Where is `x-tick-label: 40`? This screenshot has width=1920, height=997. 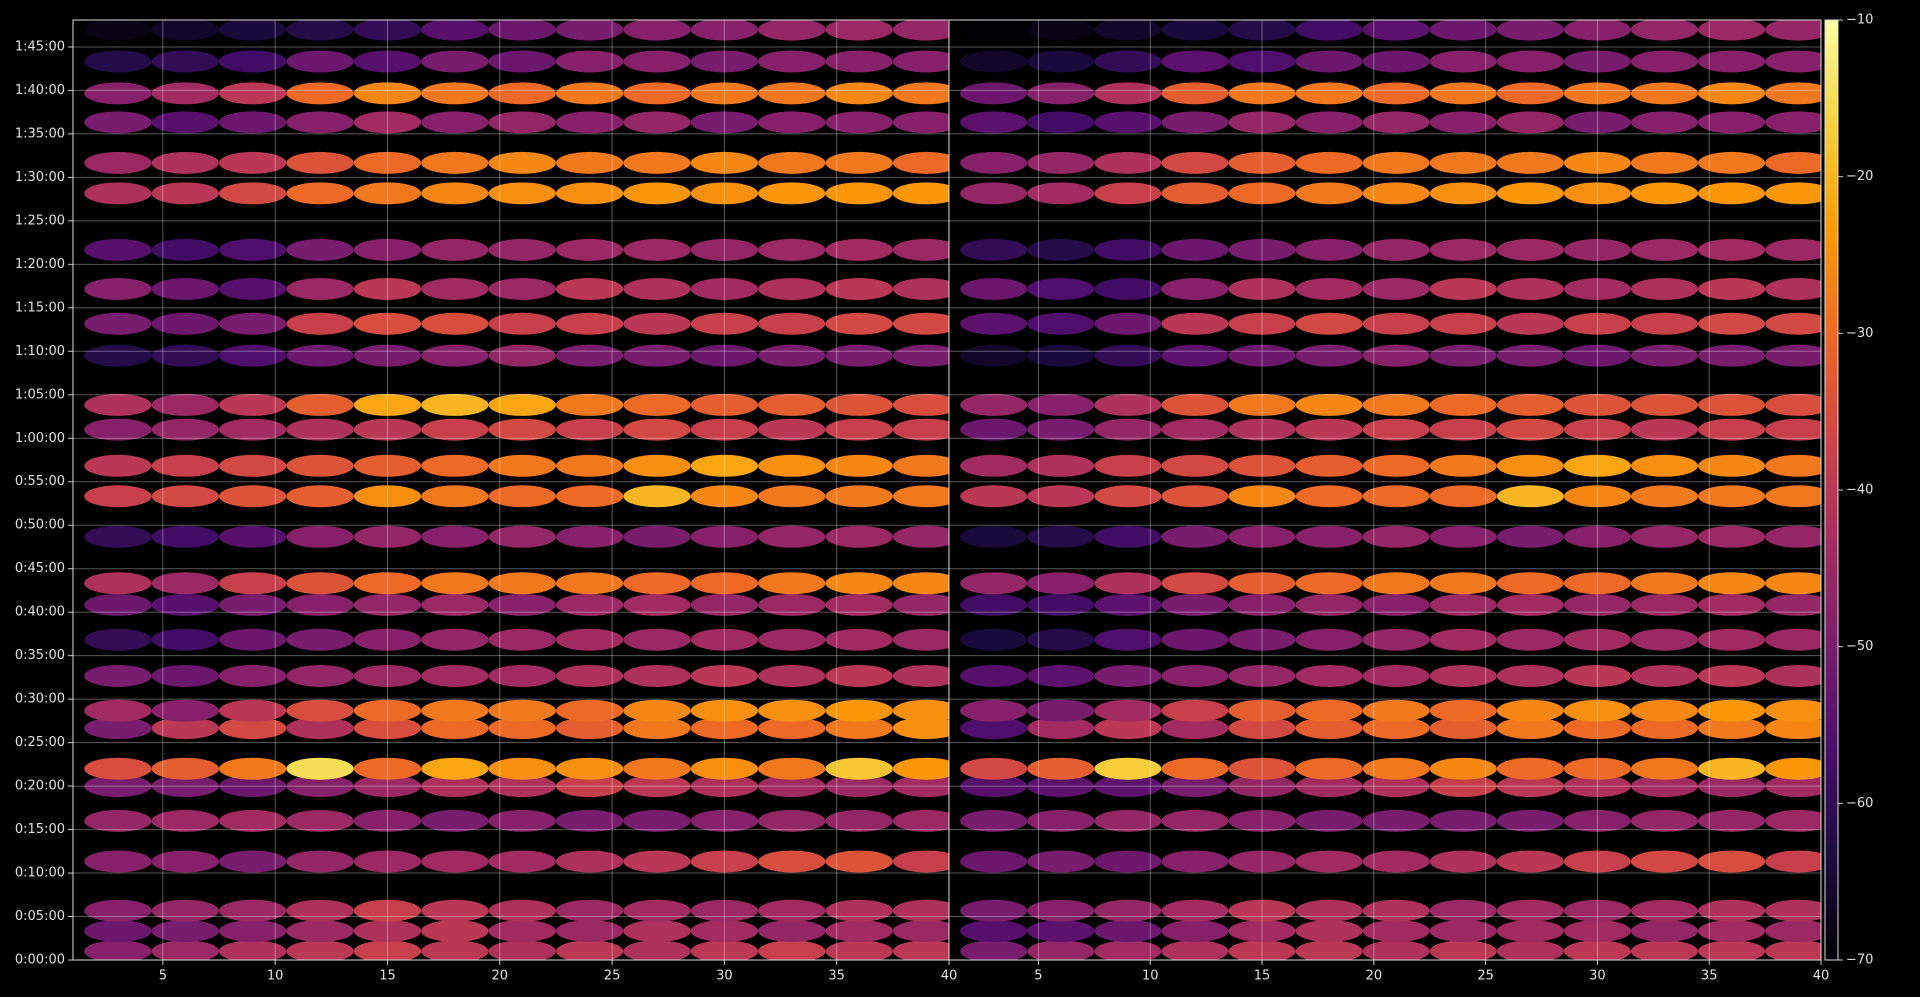
x-tick-label: 40 is located at coordinates (1821, 976).